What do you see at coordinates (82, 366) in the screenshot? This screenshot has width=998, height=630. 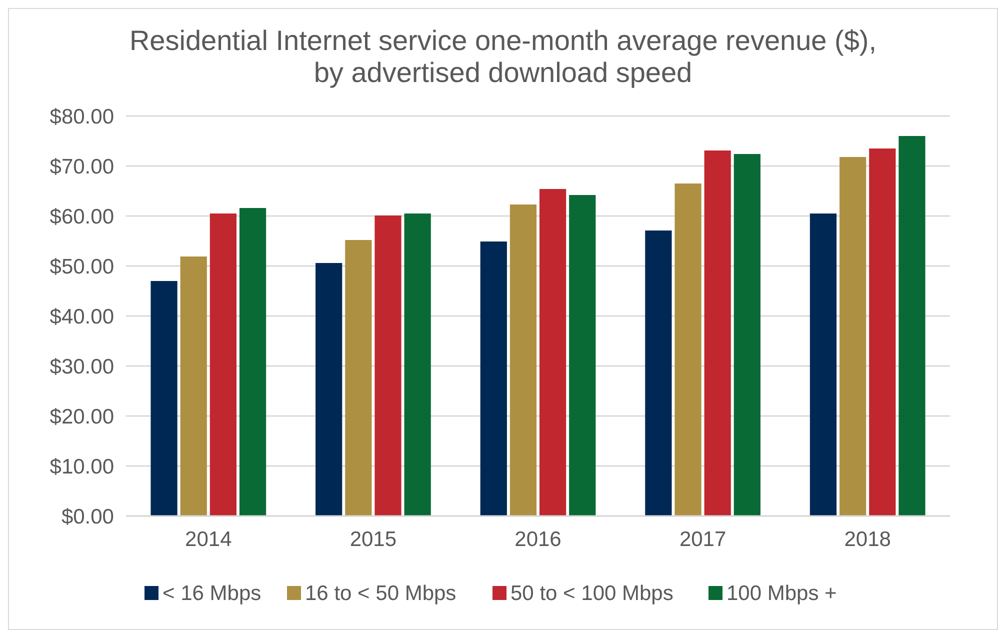 I see `y-tick-label: $30.00` at bounding box center [82, 366].